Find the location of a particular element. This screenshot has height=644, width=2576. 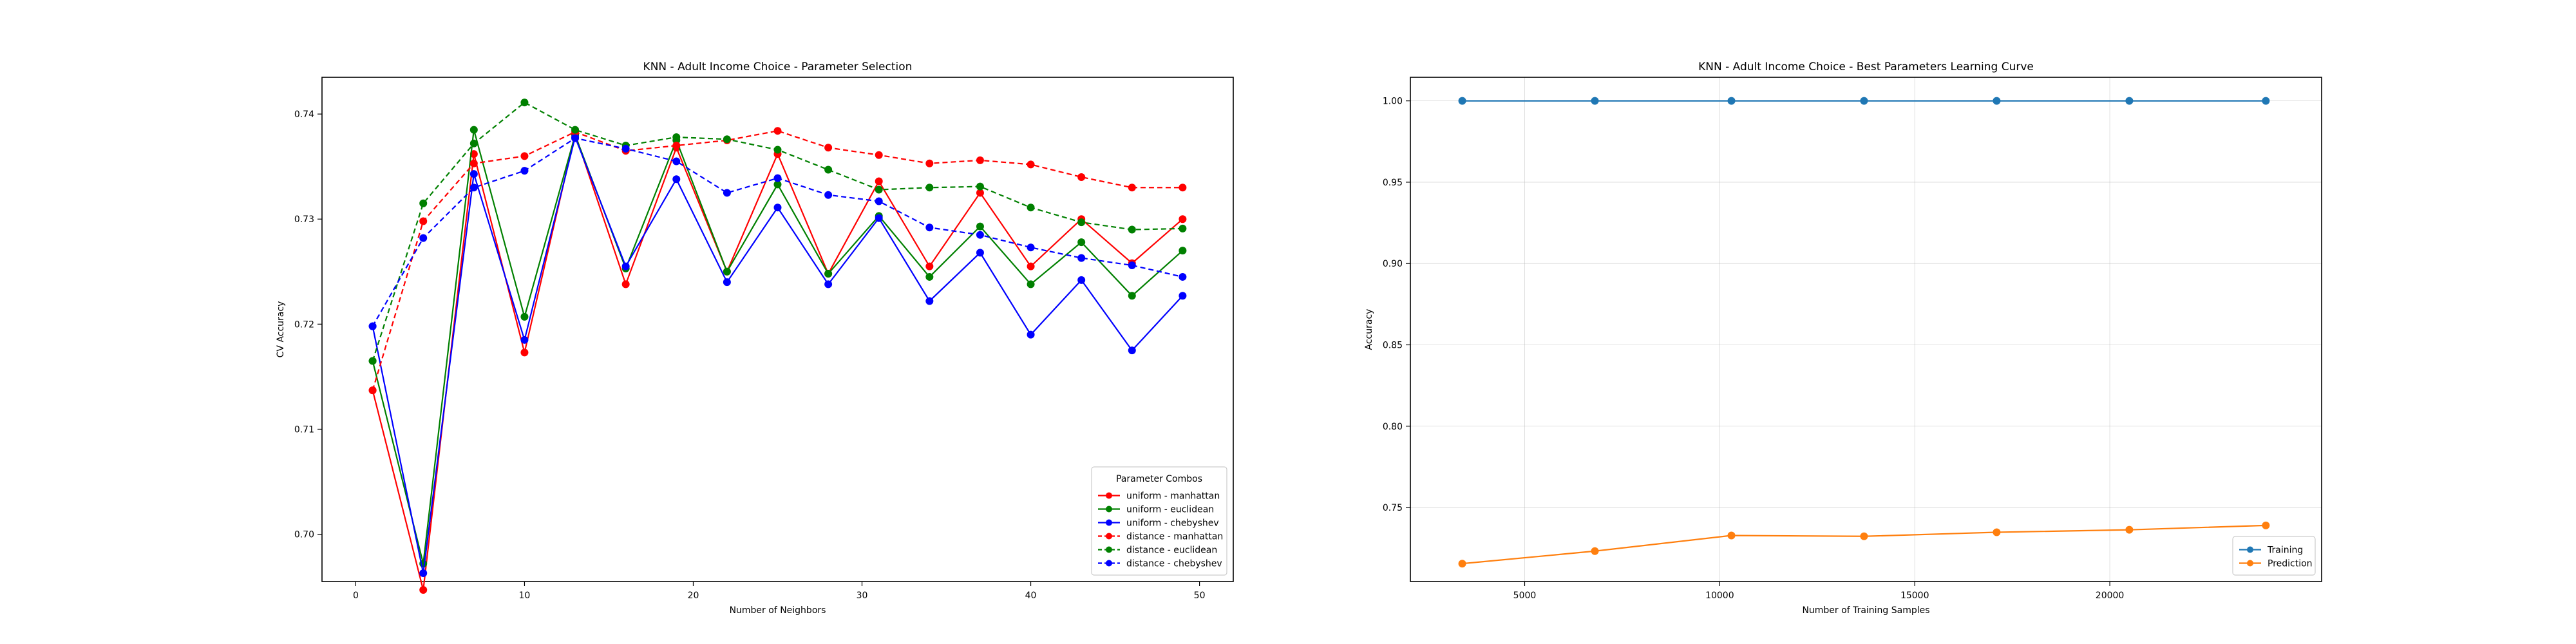

legend: Training Prediction is located at coordinates (2274, 556).